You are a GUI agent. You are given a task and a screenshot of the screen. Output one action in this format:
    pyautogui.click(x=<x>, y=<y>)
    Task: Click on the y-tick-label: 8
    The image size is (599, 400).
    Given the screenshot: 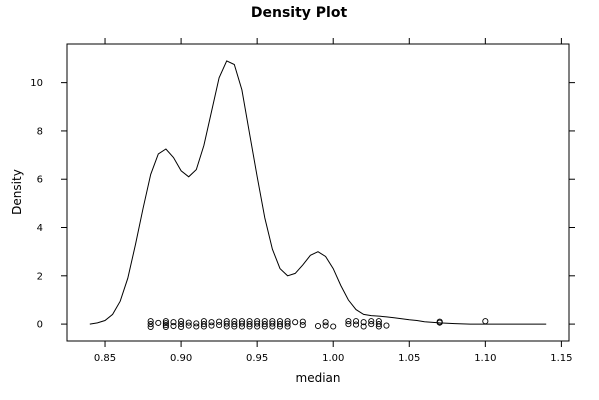 What is the action you would take?
    pyautogui.click(x=40, y=131)
    